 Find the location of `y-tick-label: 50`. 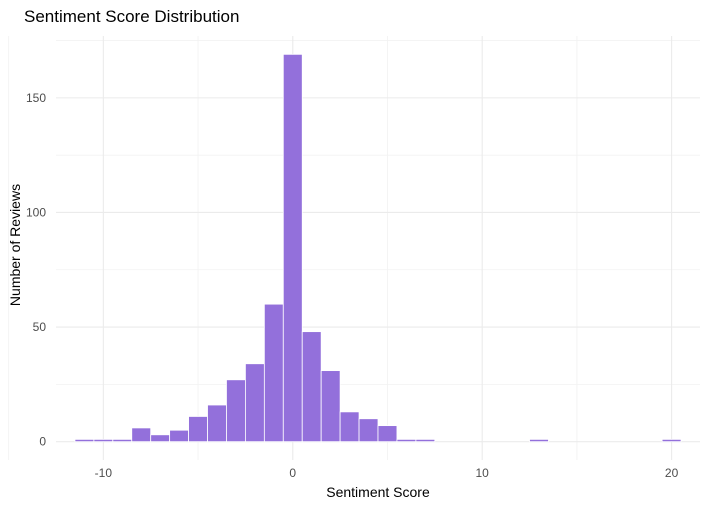

y-tick-label: 50 is located at coordinates (40, 327).